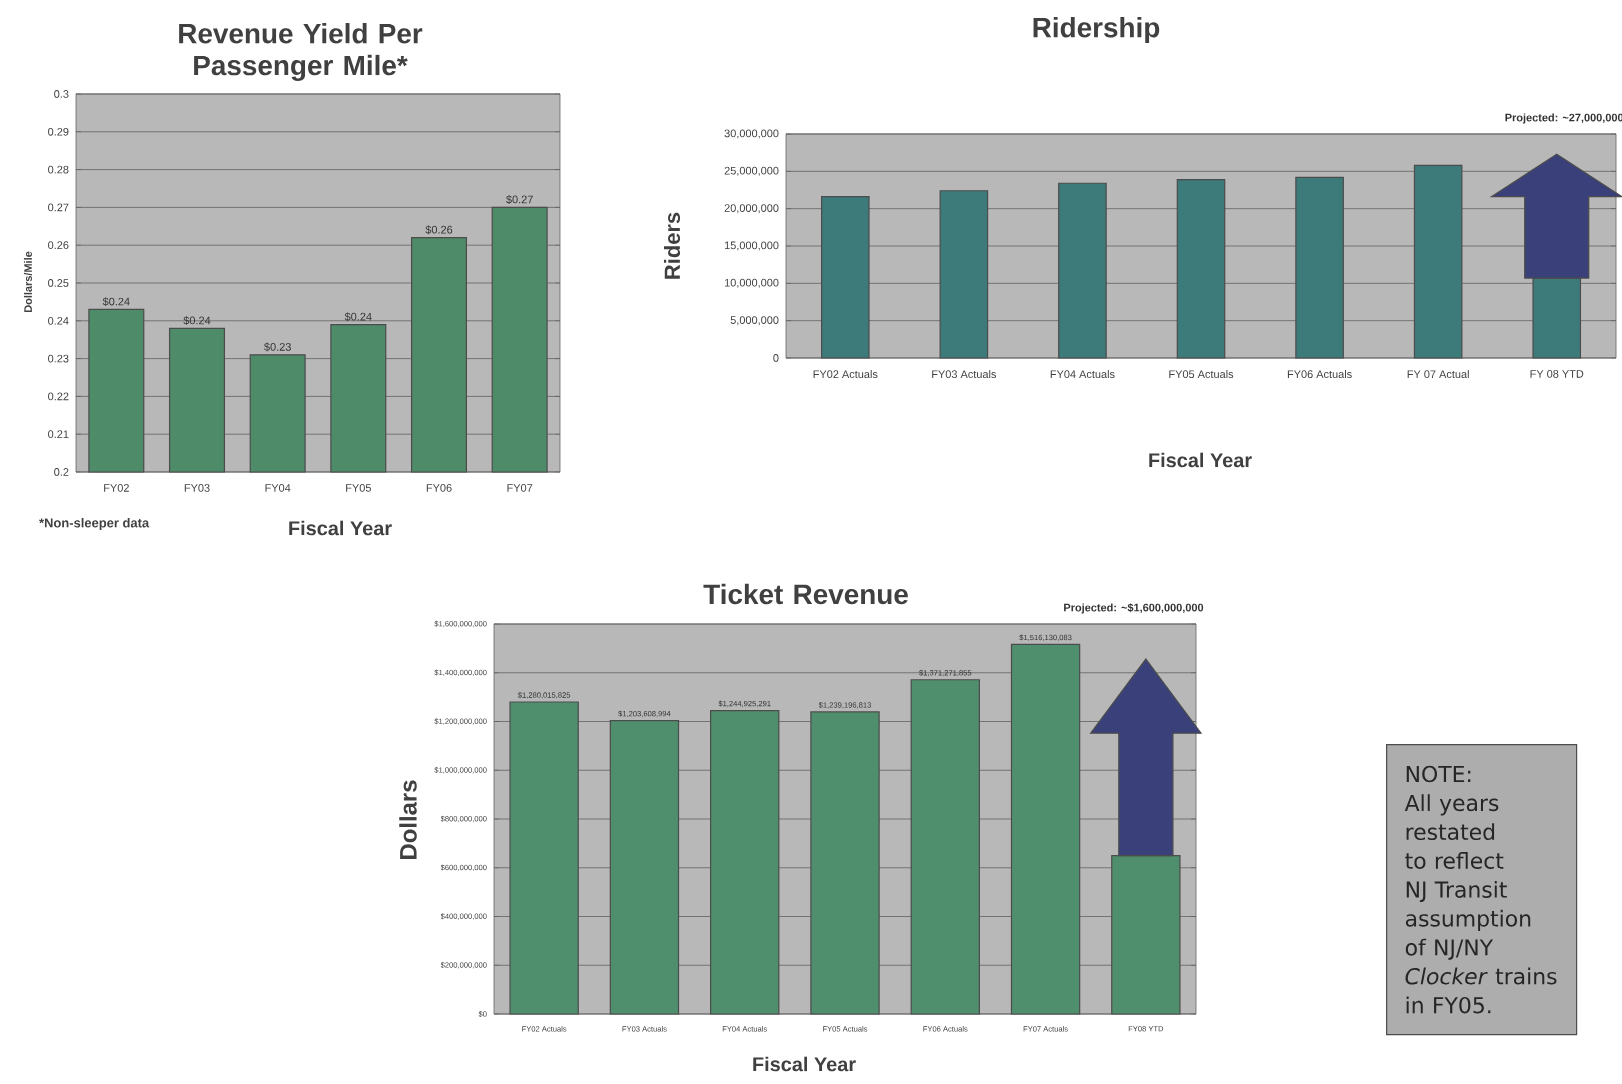 Image resolution: width=1622 pixels, height=1084 pixels. What do you see at coordinates (1096, 29) in the screenshot?
I see `chart-title: Ridership` at bounding box center [1096, 29].